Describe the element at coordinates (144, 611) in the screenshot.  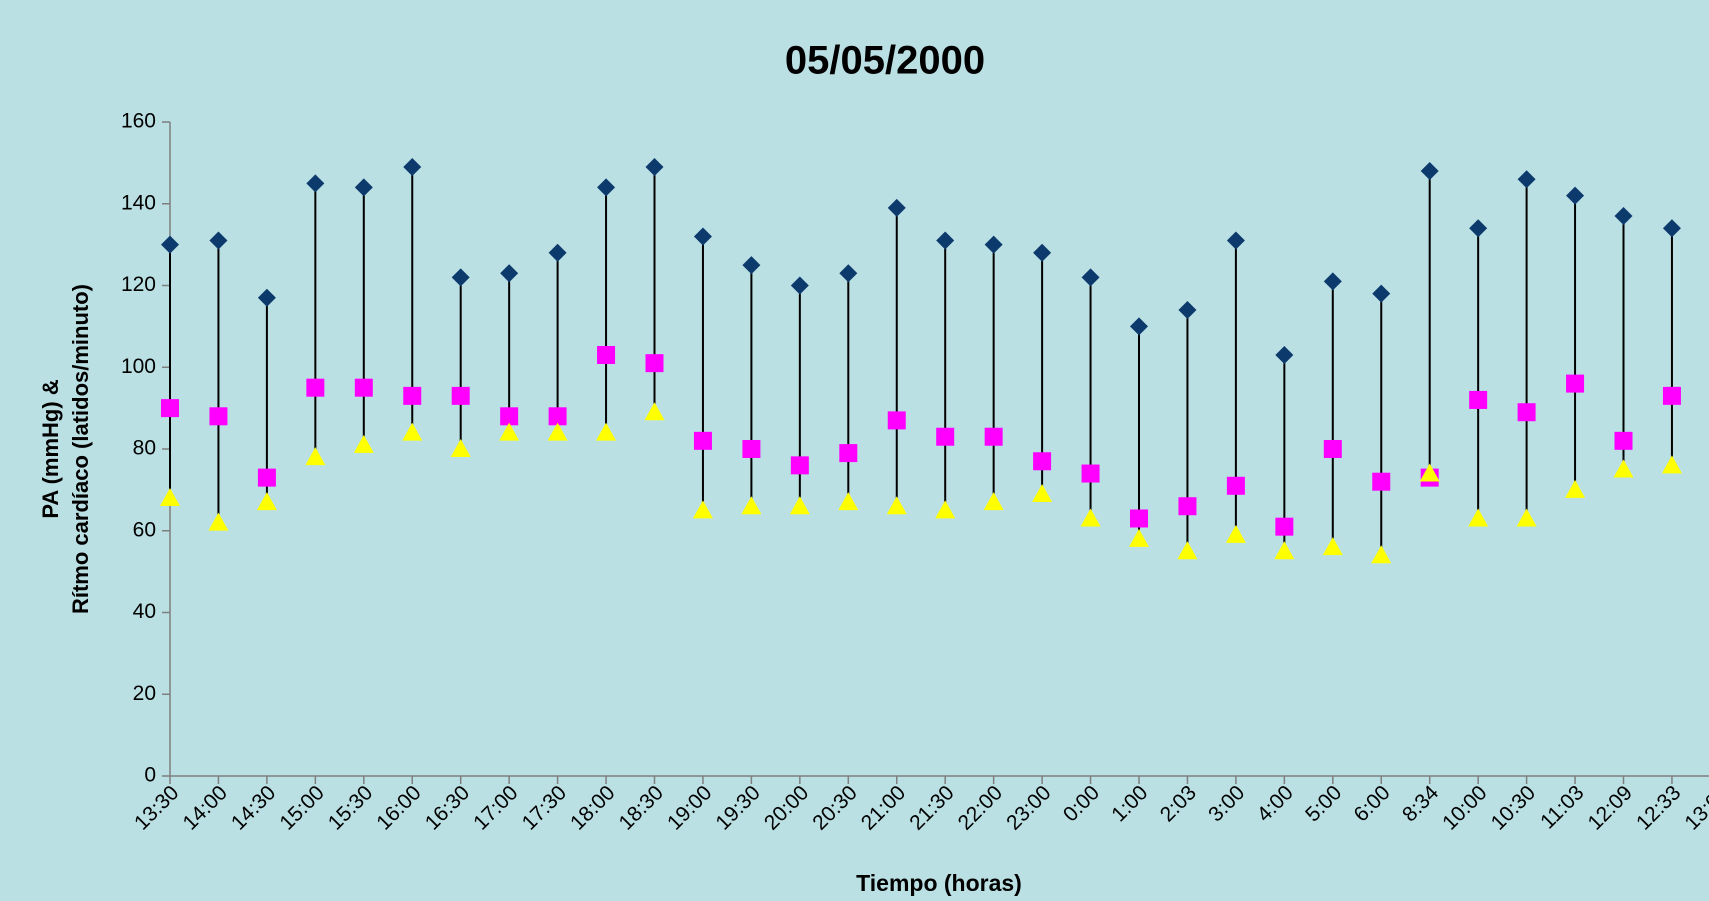
I see `y-tick-label: 40` at that location.